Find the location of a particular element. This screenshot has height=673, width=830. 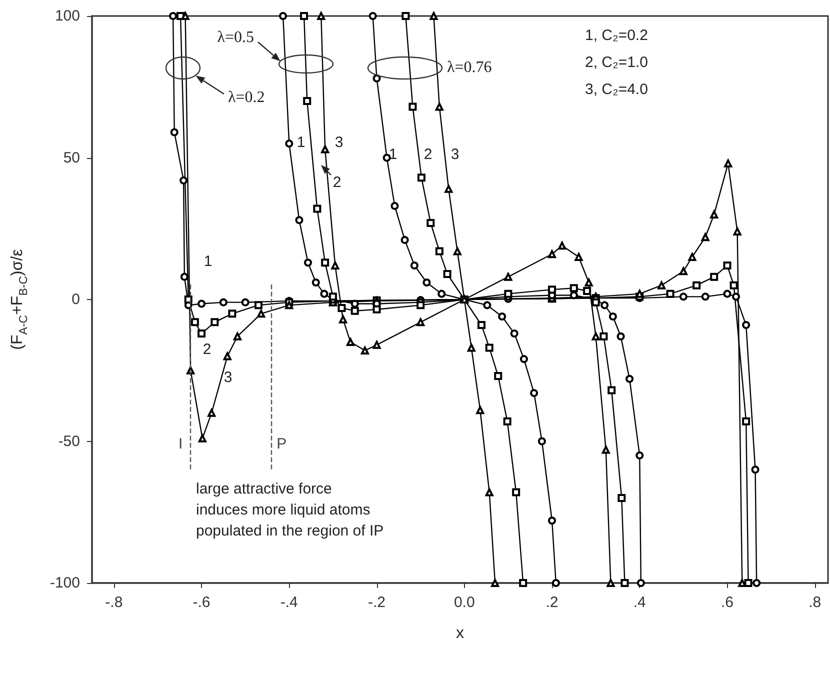

y-tick-label: -50 is located at coordinates (69, 441).